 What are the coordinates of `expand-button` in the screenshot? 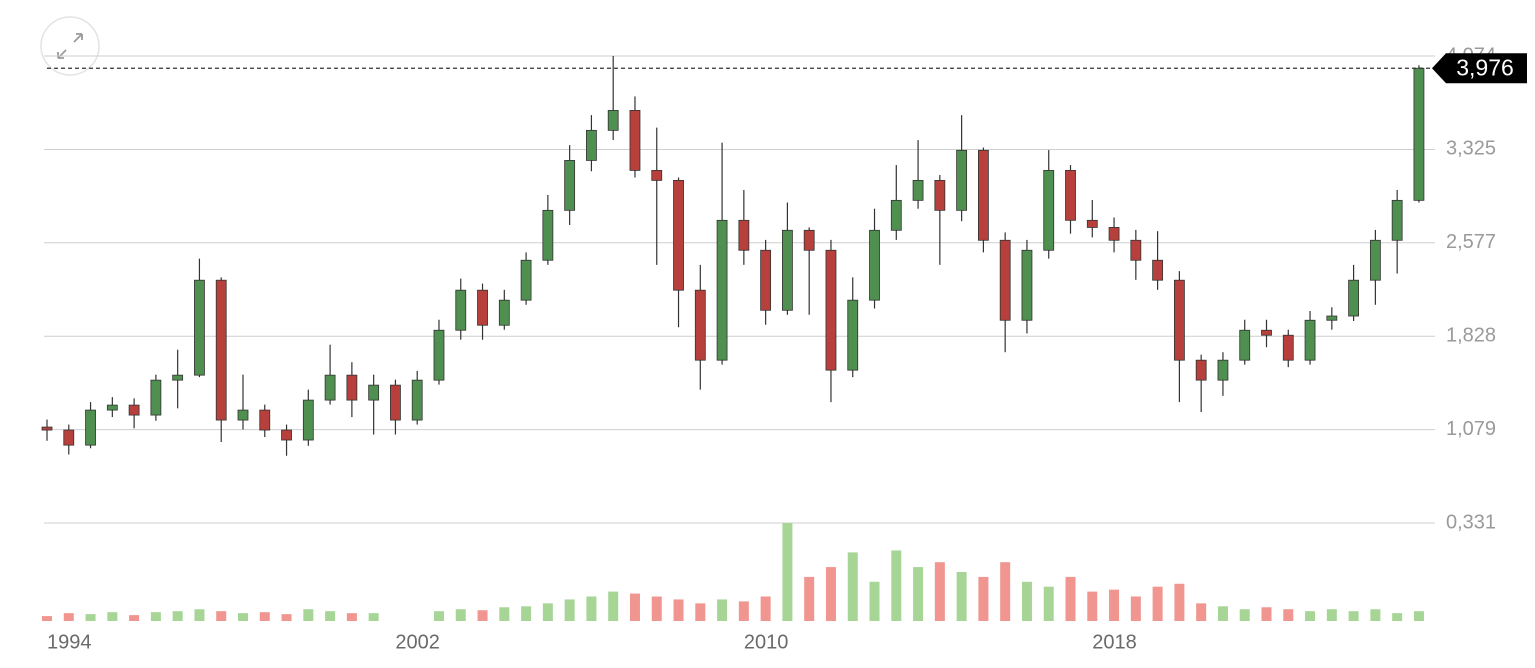 It's located at (70, 46).